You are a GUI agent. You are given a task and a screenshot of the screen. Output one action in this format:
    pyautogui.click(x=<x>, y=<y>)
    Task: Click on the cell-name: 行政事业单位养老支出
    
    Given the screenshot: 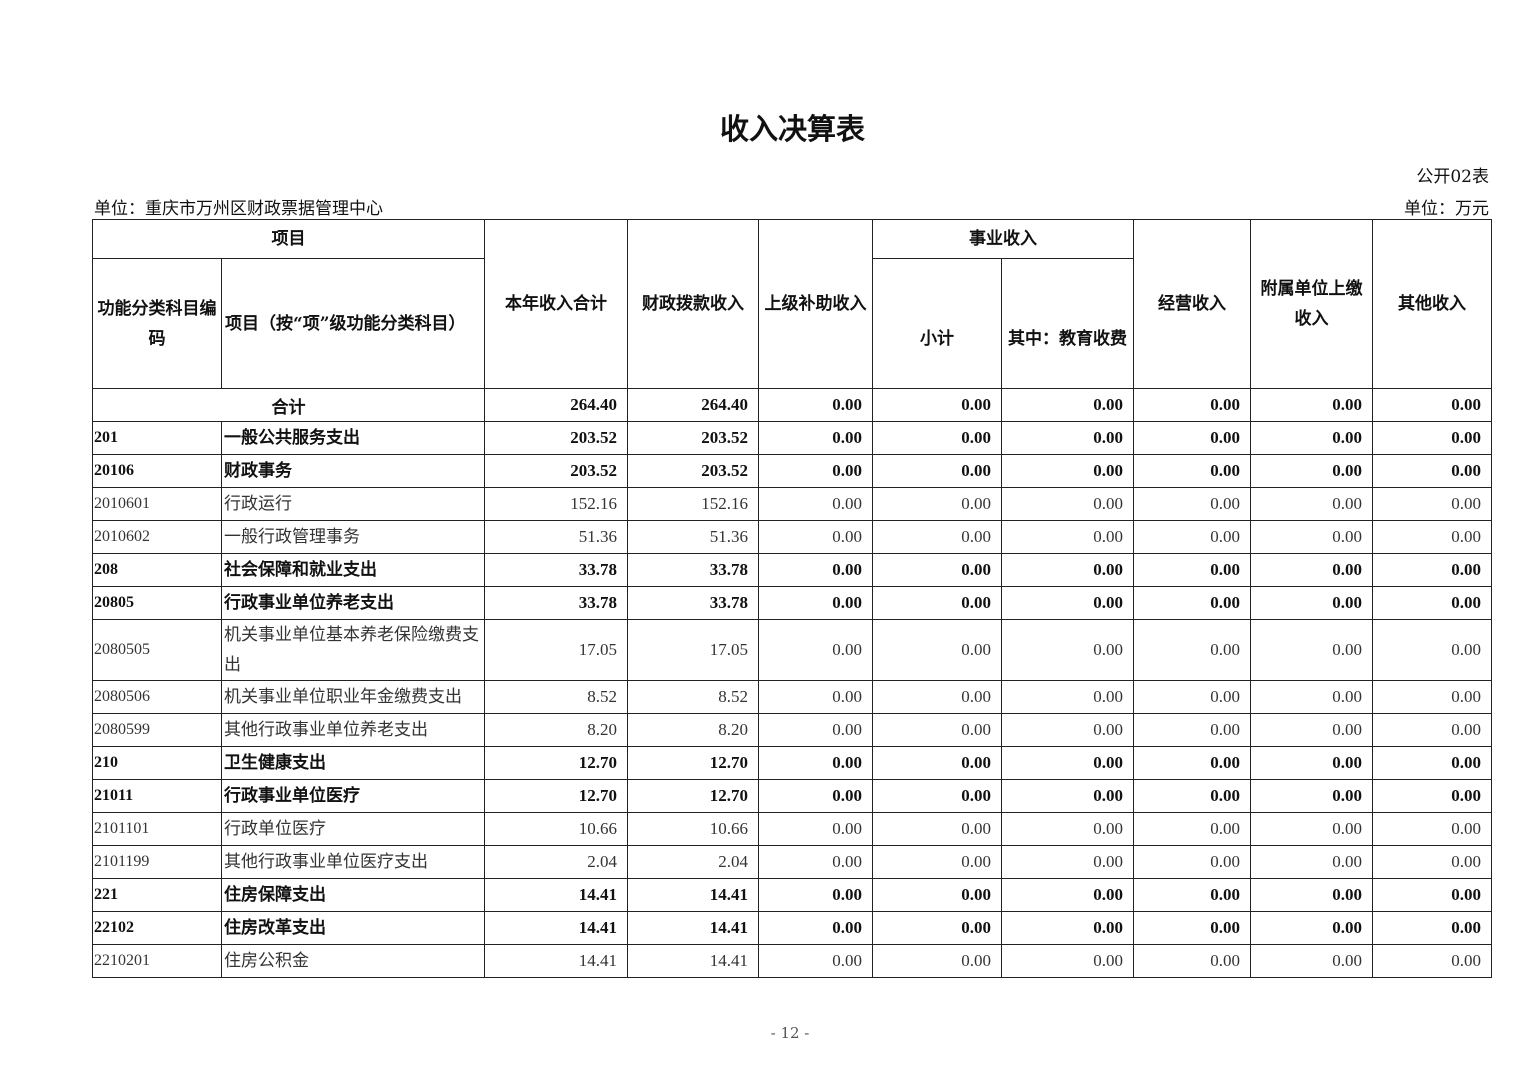 What is the action you would take?
    pyautogui.click(x=353, y=603)
    